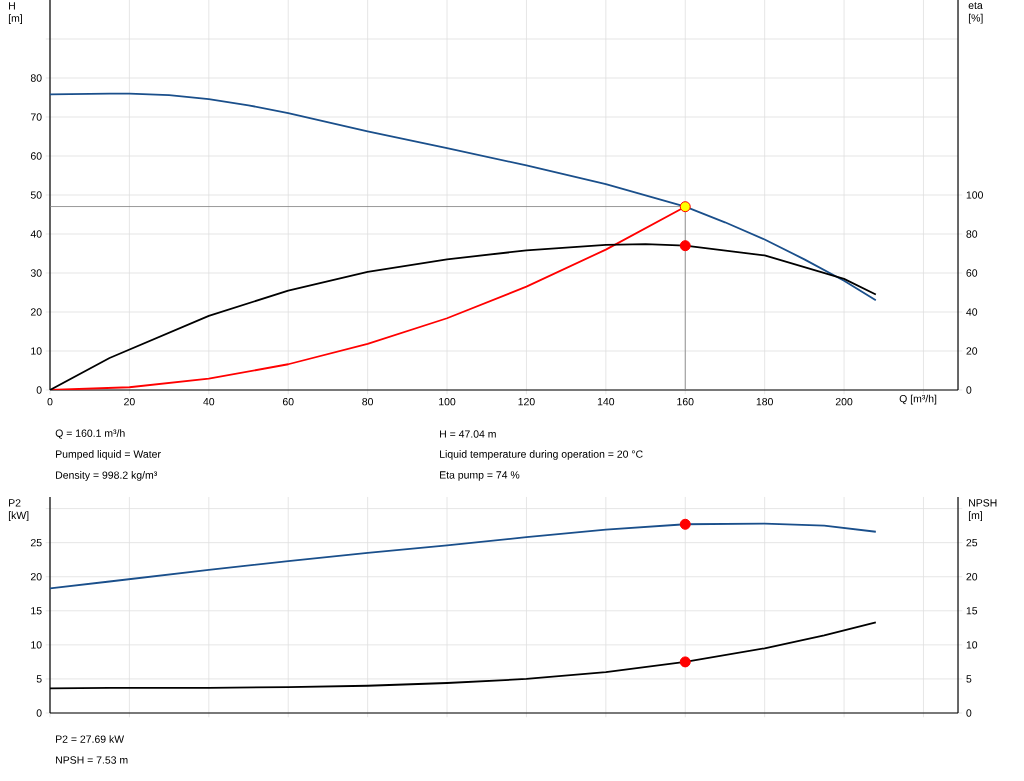  Describe the element at coordinates (685, 401) in the screenshot. I see `x-tick-label: 160` at that location.